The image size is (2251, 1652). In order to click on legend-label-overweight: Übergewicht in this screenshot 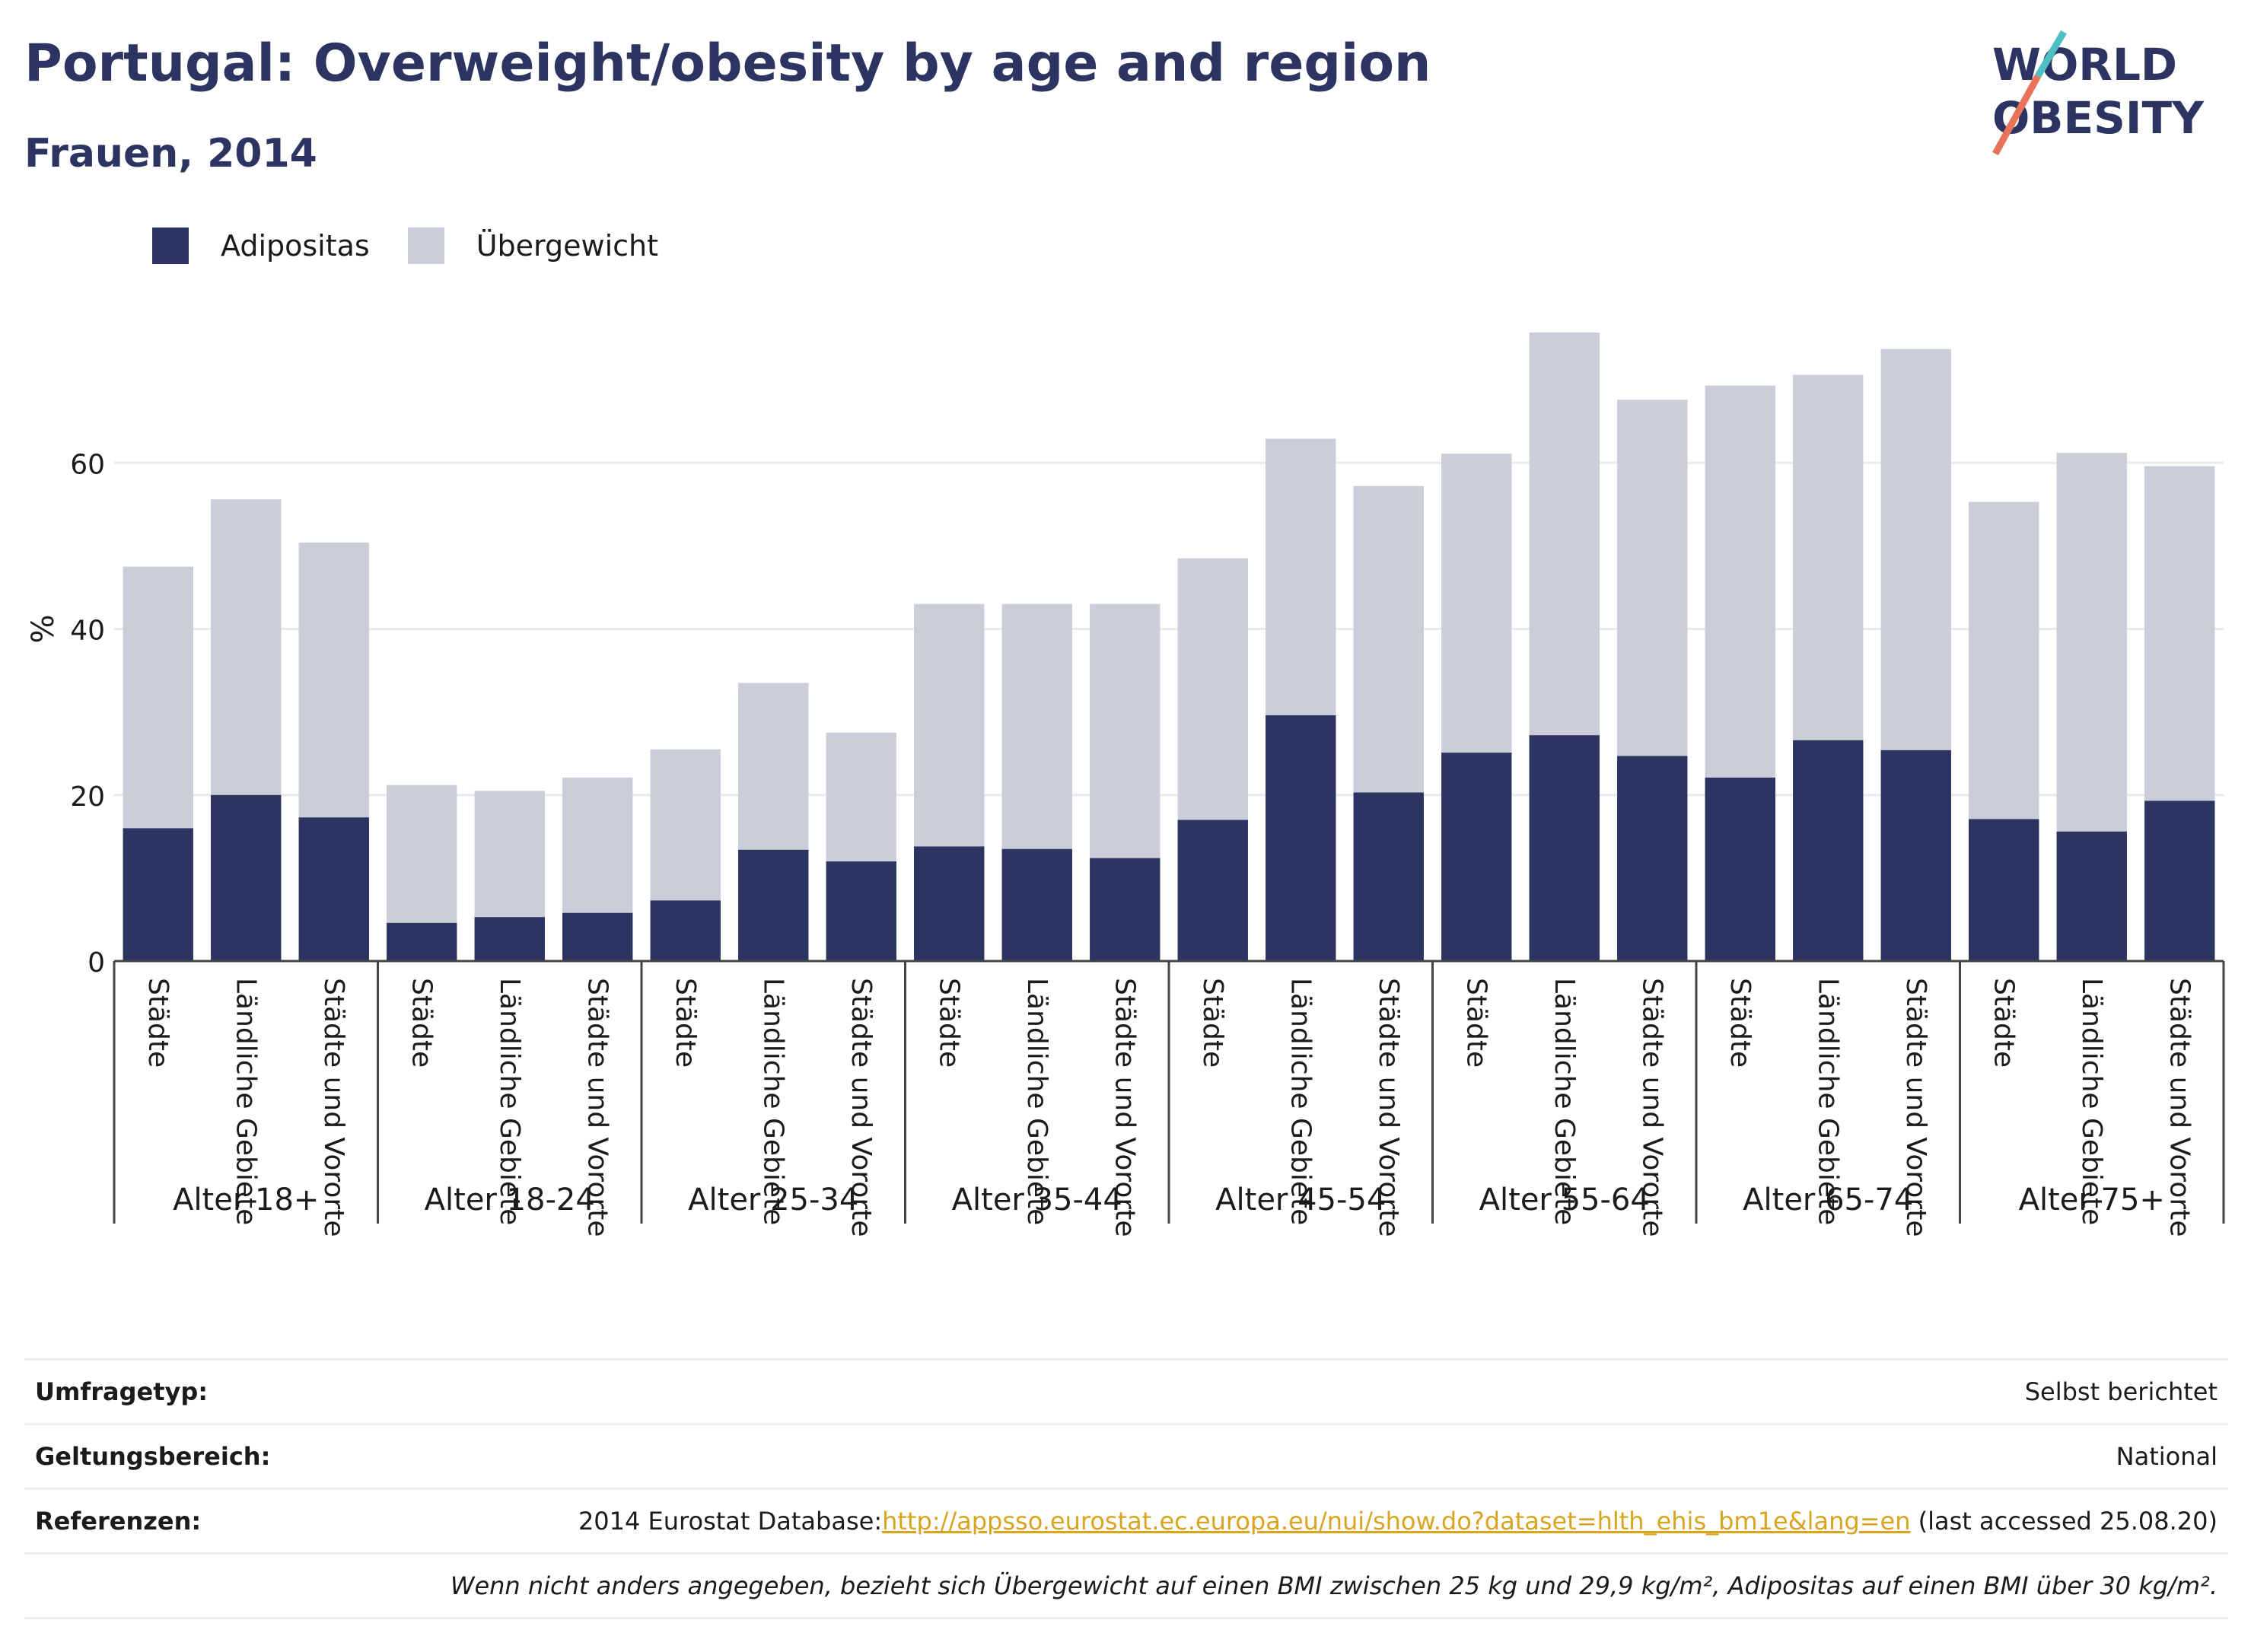, I will do `click(567, 246)`.